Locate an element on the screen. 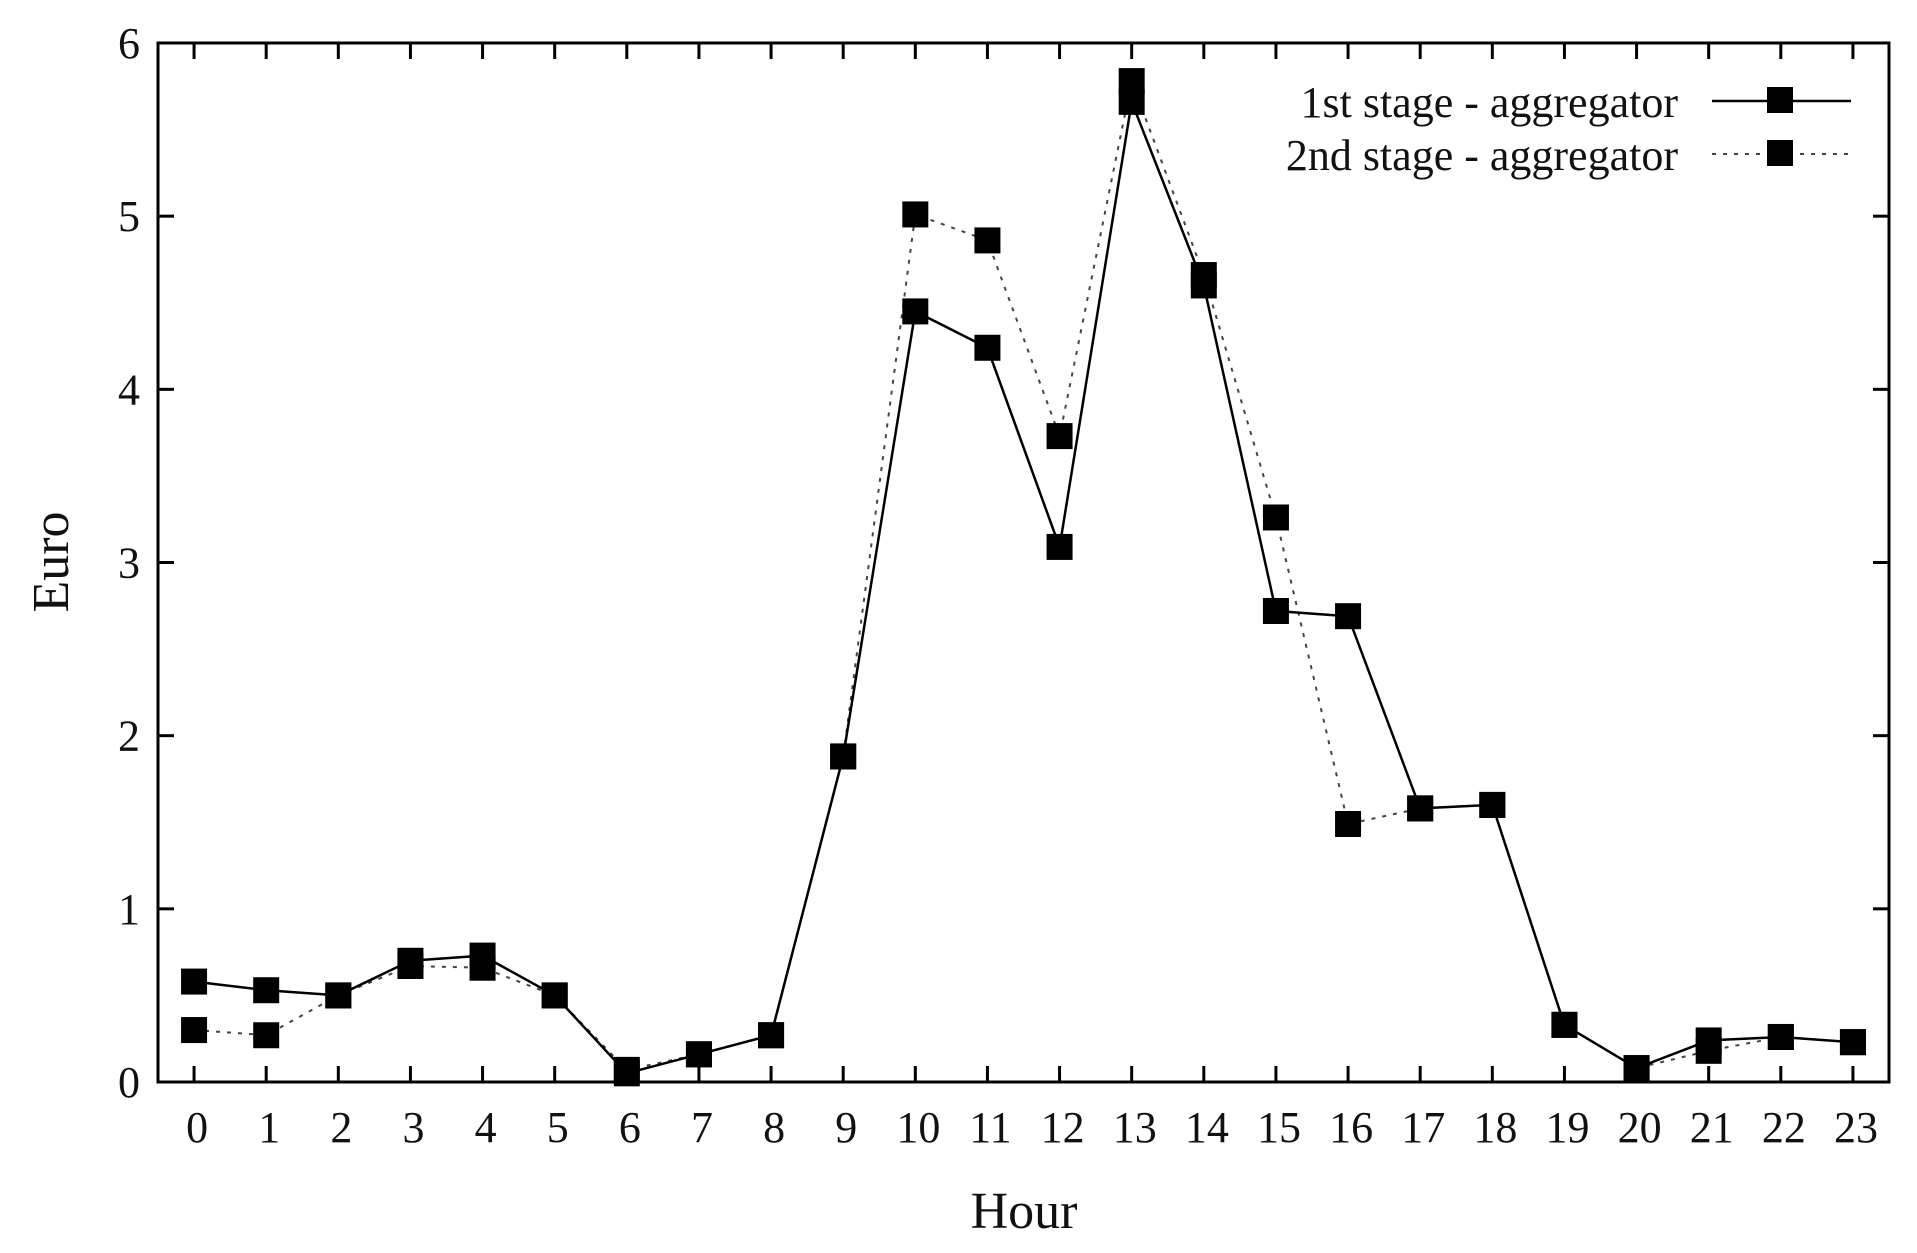  x-tick-label: 3 is located at coordinates (413, 1127).